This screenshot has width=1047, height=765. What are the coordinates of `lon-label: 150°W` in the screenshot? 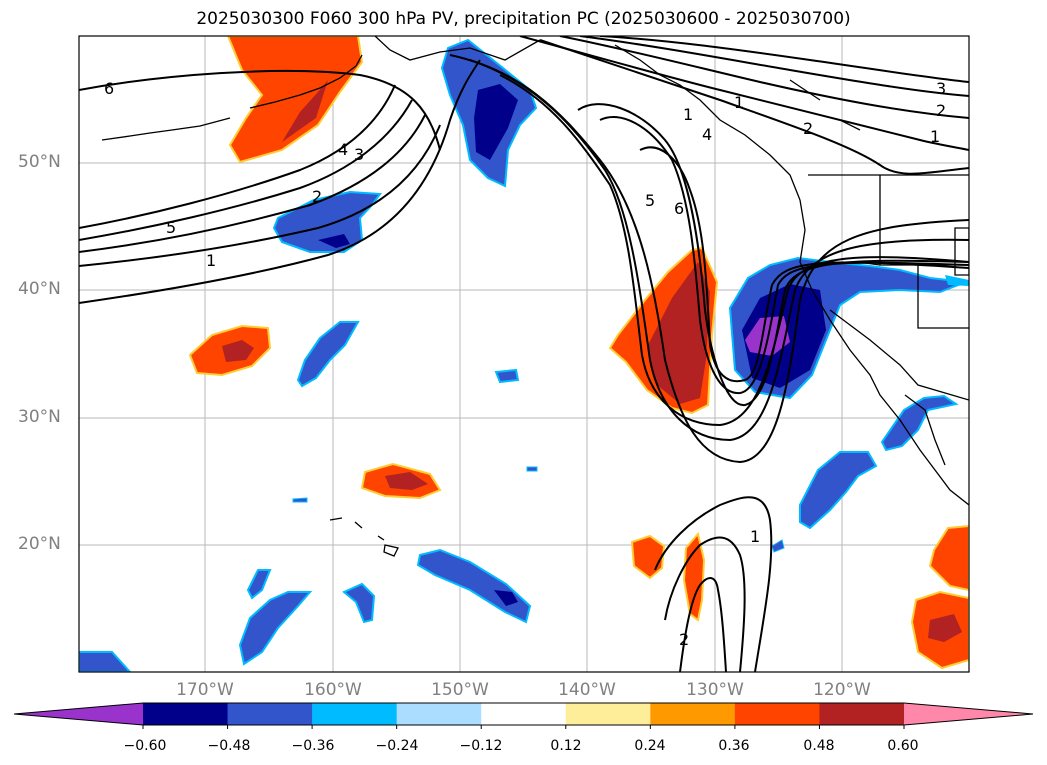 It's located at (460, 690).